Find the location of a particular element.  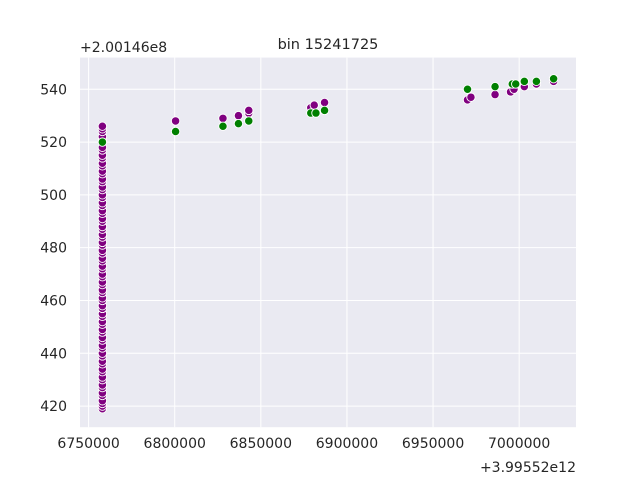

y-tick-label-3: 480 is located at coordinates (53, 249).